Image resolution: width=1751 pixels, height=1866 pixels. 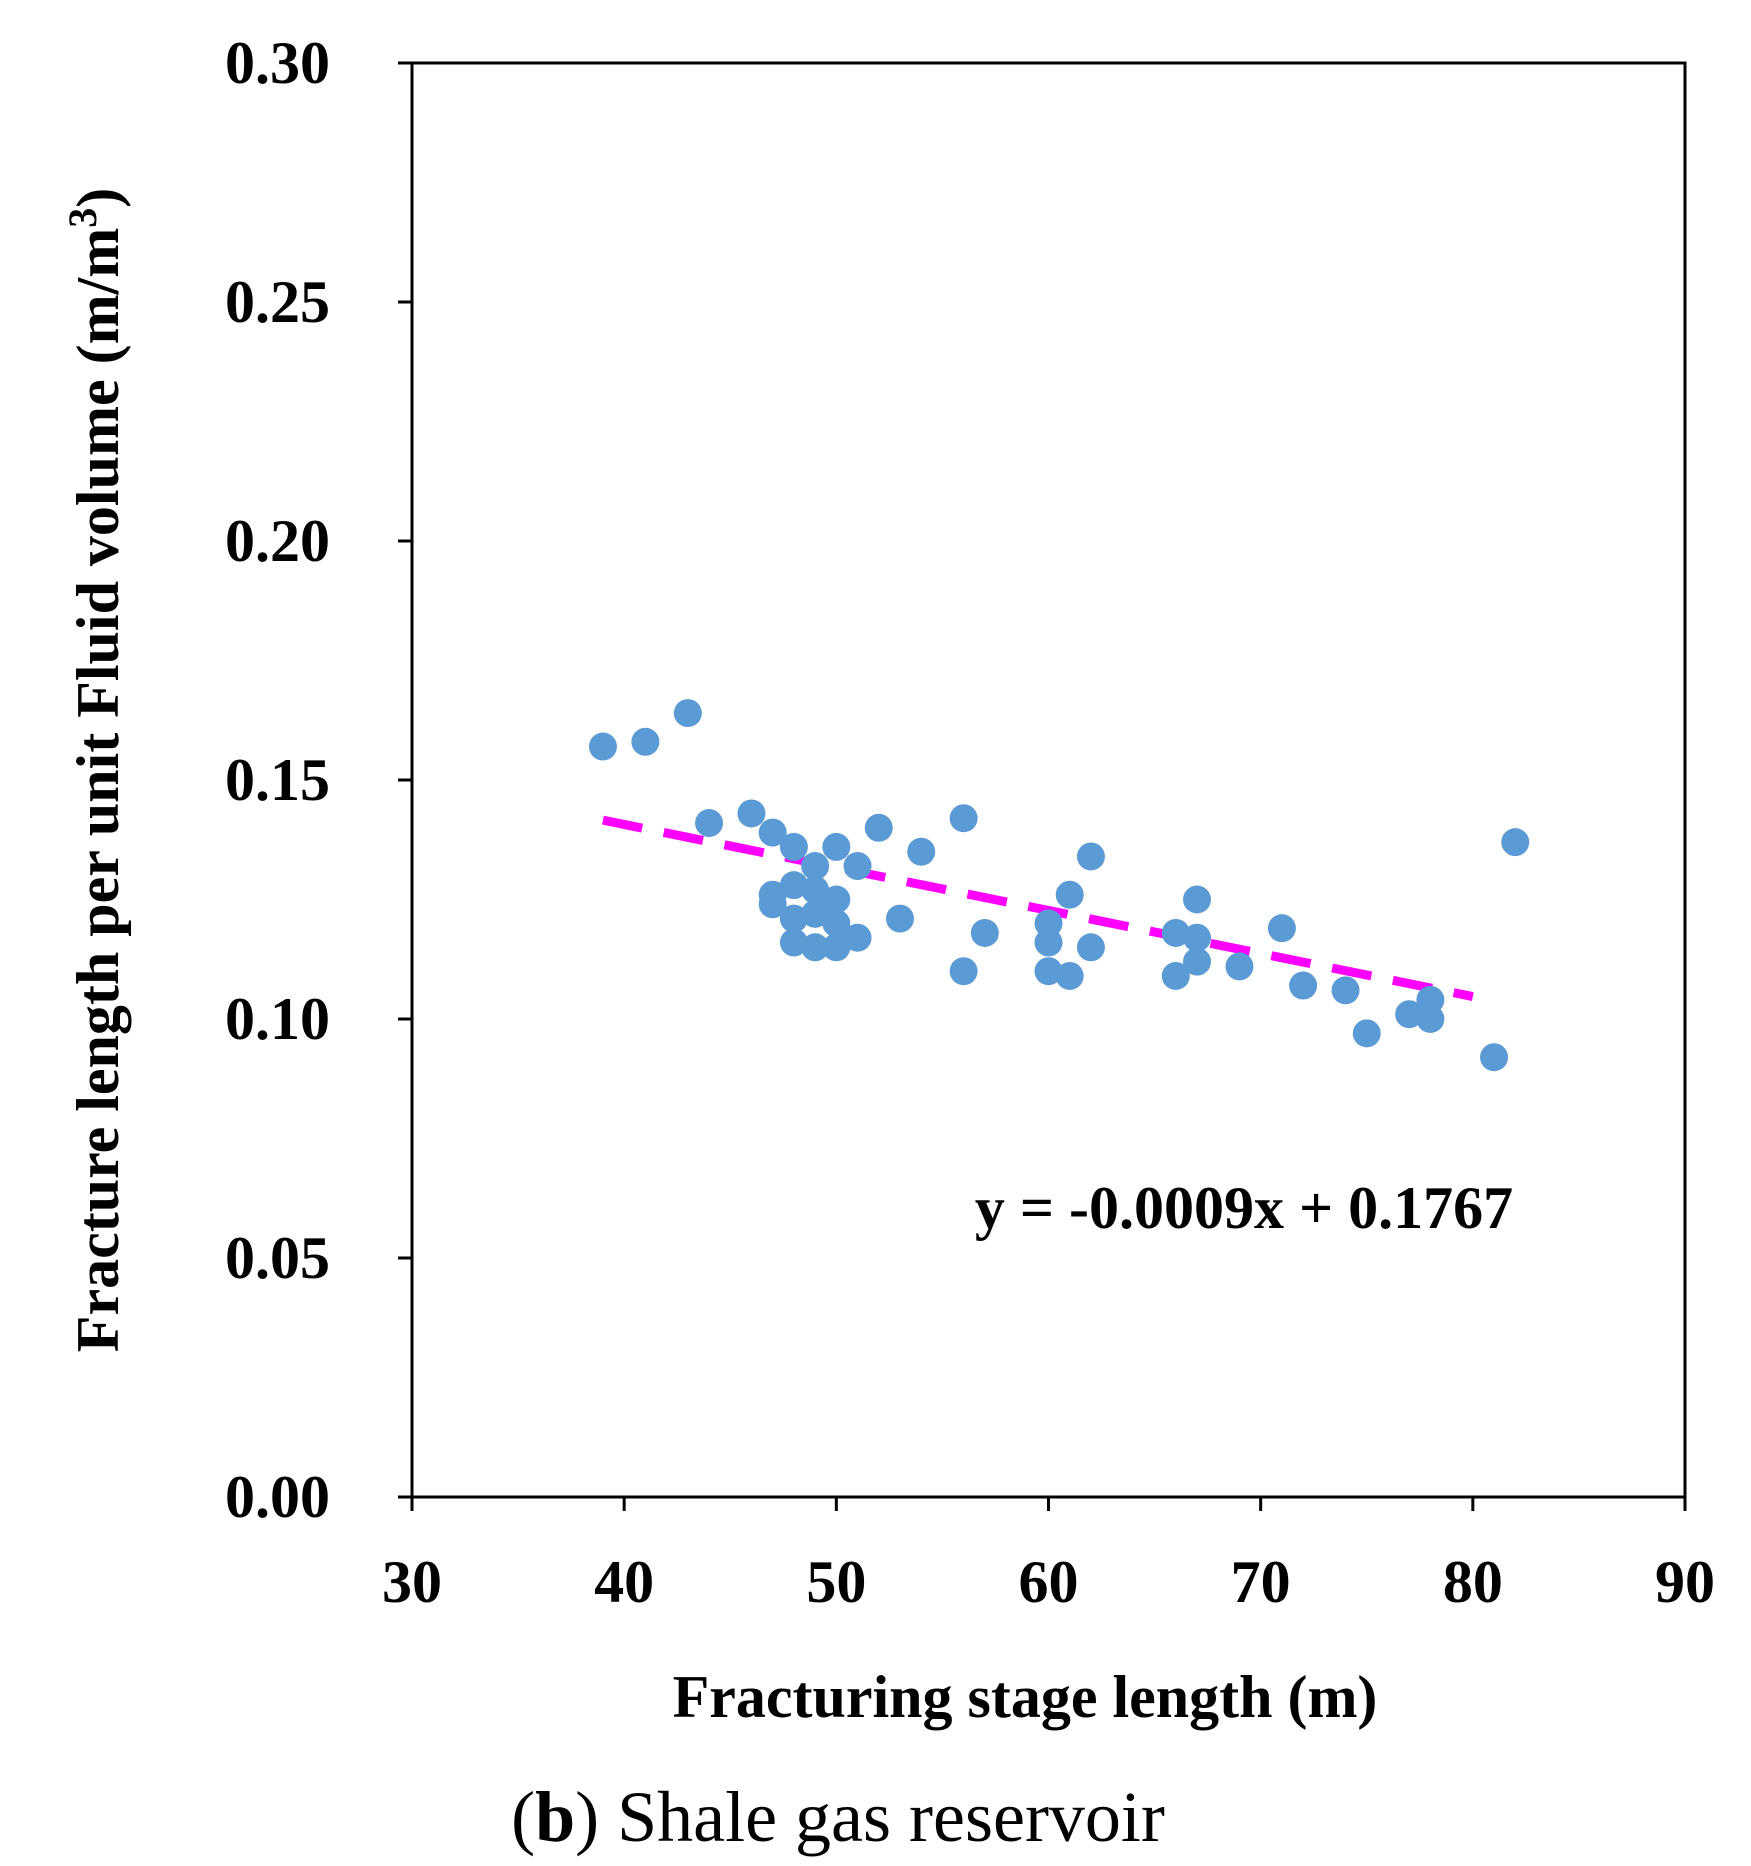 What do you see at coordinates (277, 1497) in the screenshot?
I see `y-tick-label: 0.00` at bounding box center [277, 1497].